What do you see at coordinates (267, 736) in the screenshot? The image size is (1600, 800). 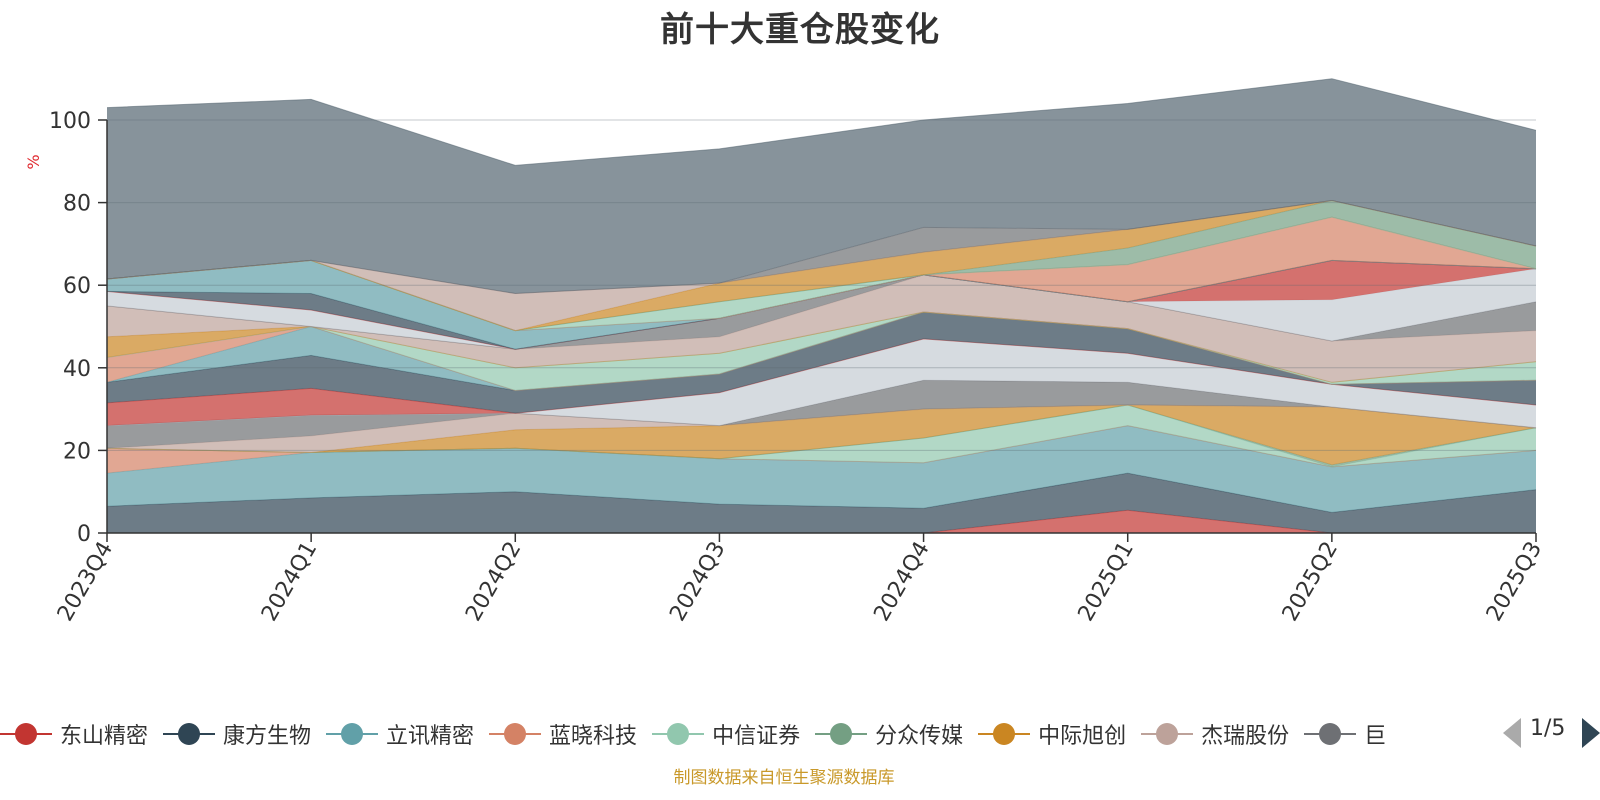 I see `legend-label: 康方生物` at bounding box center [267, 736].